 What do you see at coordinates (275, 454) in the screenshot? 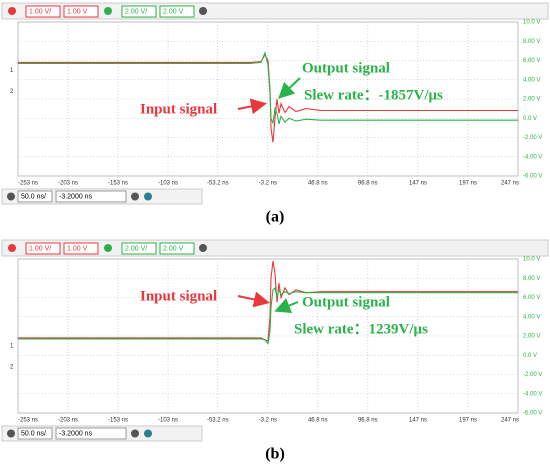
I see `panel-label: (b)` at bounding box center [275, 454].